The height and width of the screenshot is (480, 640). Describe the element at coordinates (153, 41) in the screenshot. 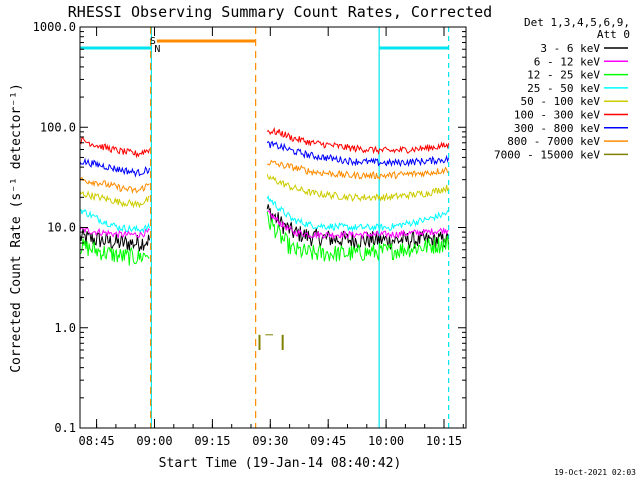

I see `saa-label: S` at that location.